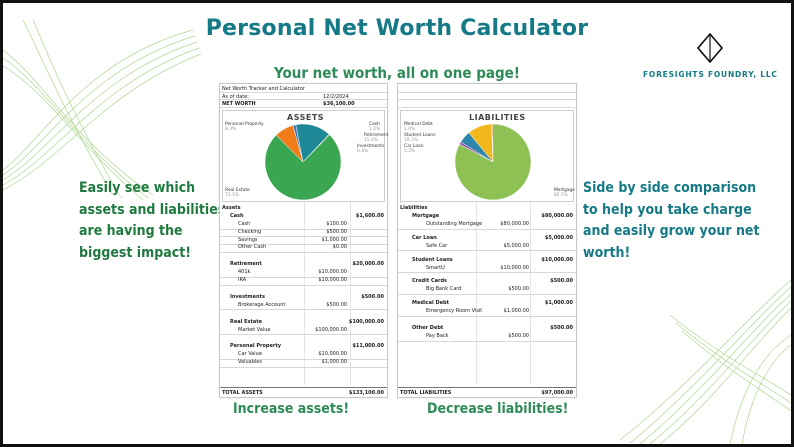  What do you see at coordinates (487, 247) in the screenshot?
I see `table-row: Safe Car $5,000.00` at bounding box center [487, 247].